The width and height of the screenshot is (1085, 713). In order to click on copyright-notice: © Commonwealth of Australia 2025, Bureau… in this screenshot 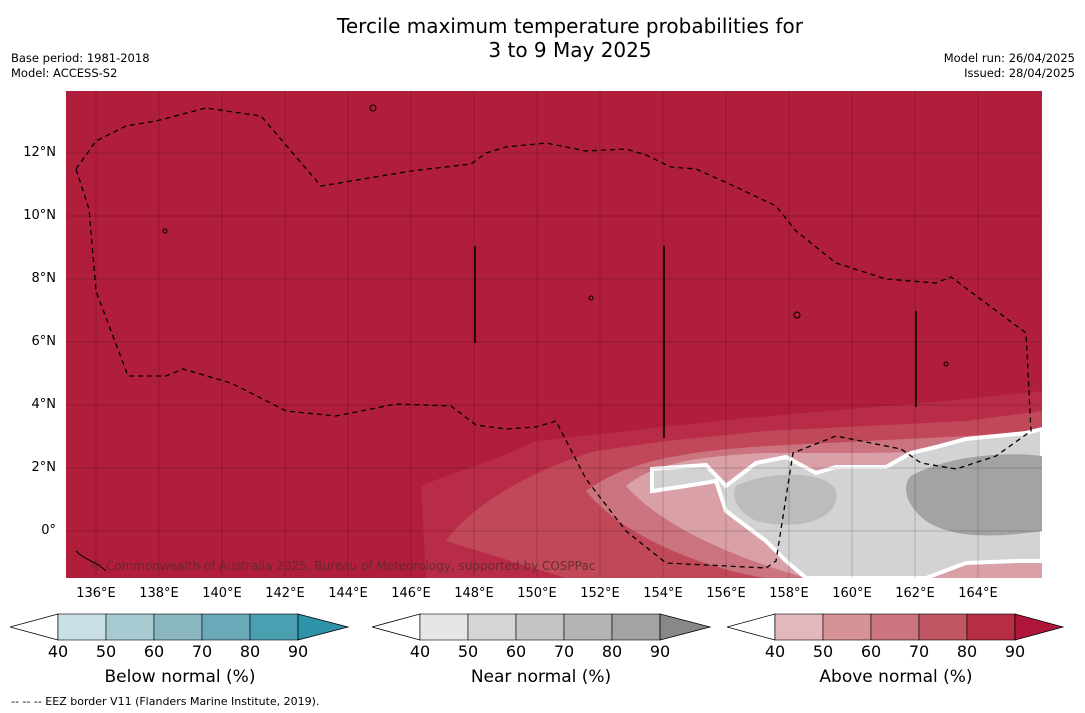, I will do `click(343, 566)`.